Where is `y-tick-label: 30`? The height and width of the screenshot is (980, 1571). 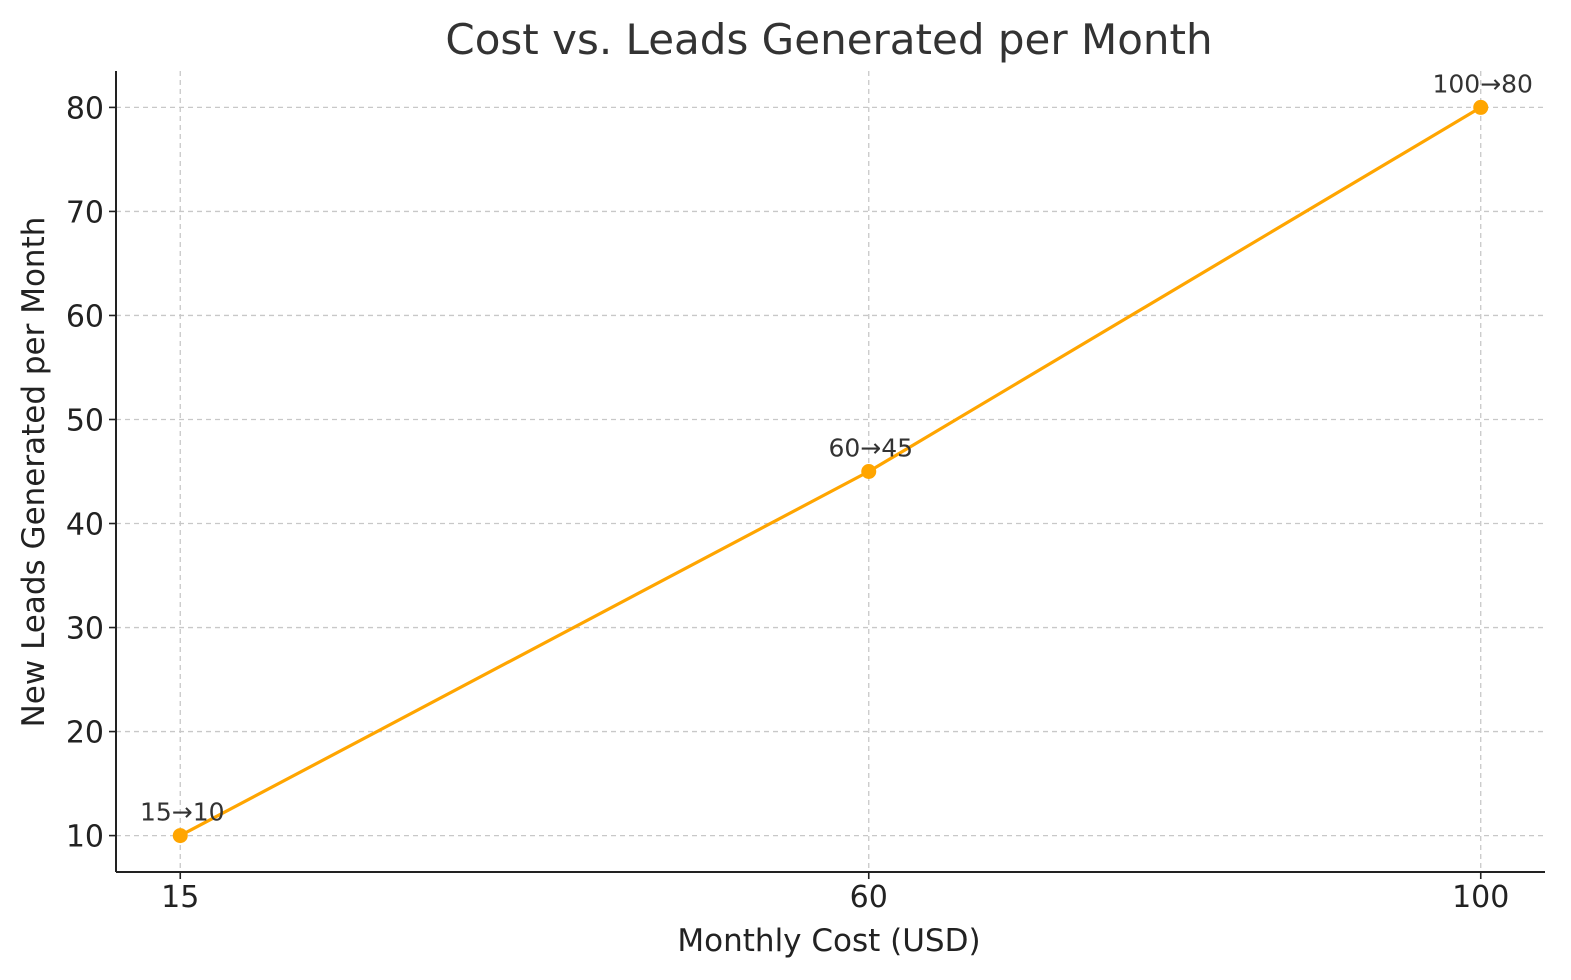
y-tick-label: 30 is located at coordinates (85, 629).